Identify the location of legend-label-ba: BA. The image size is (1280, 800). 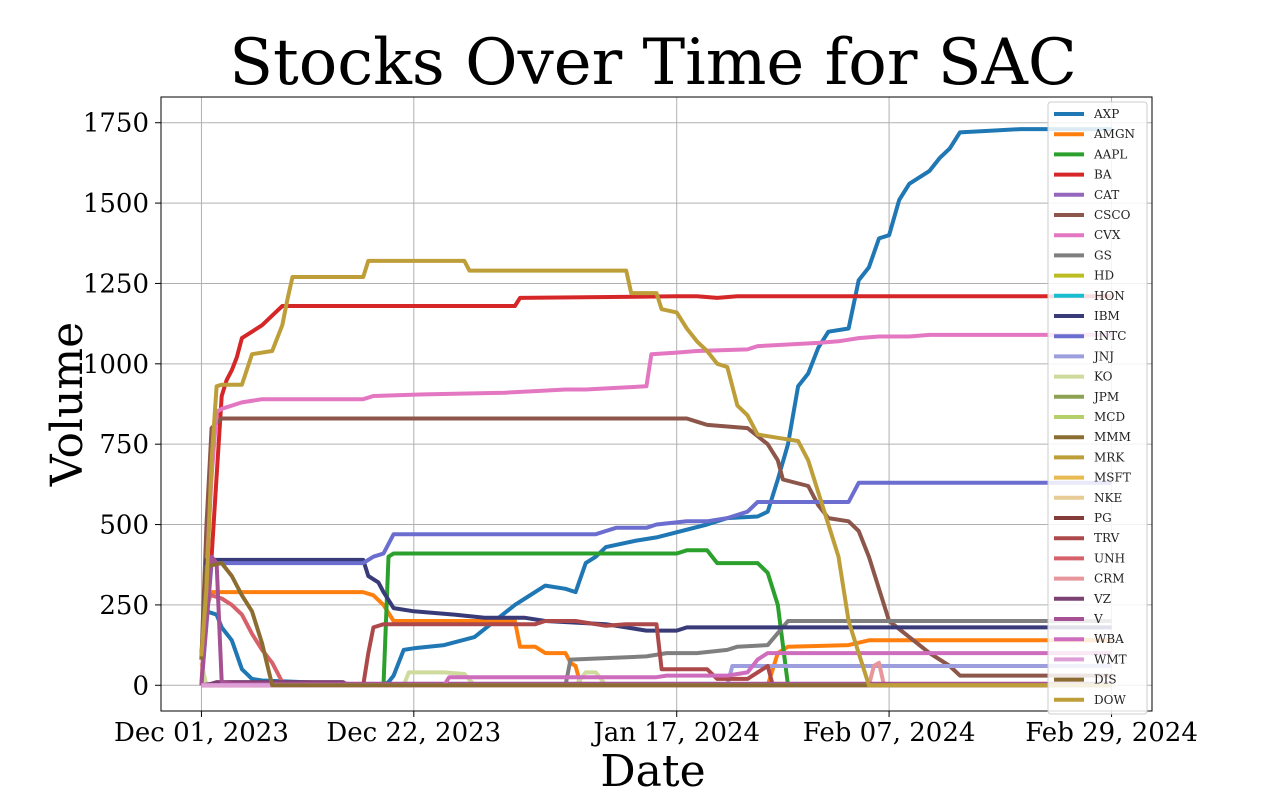
(1103, 175).